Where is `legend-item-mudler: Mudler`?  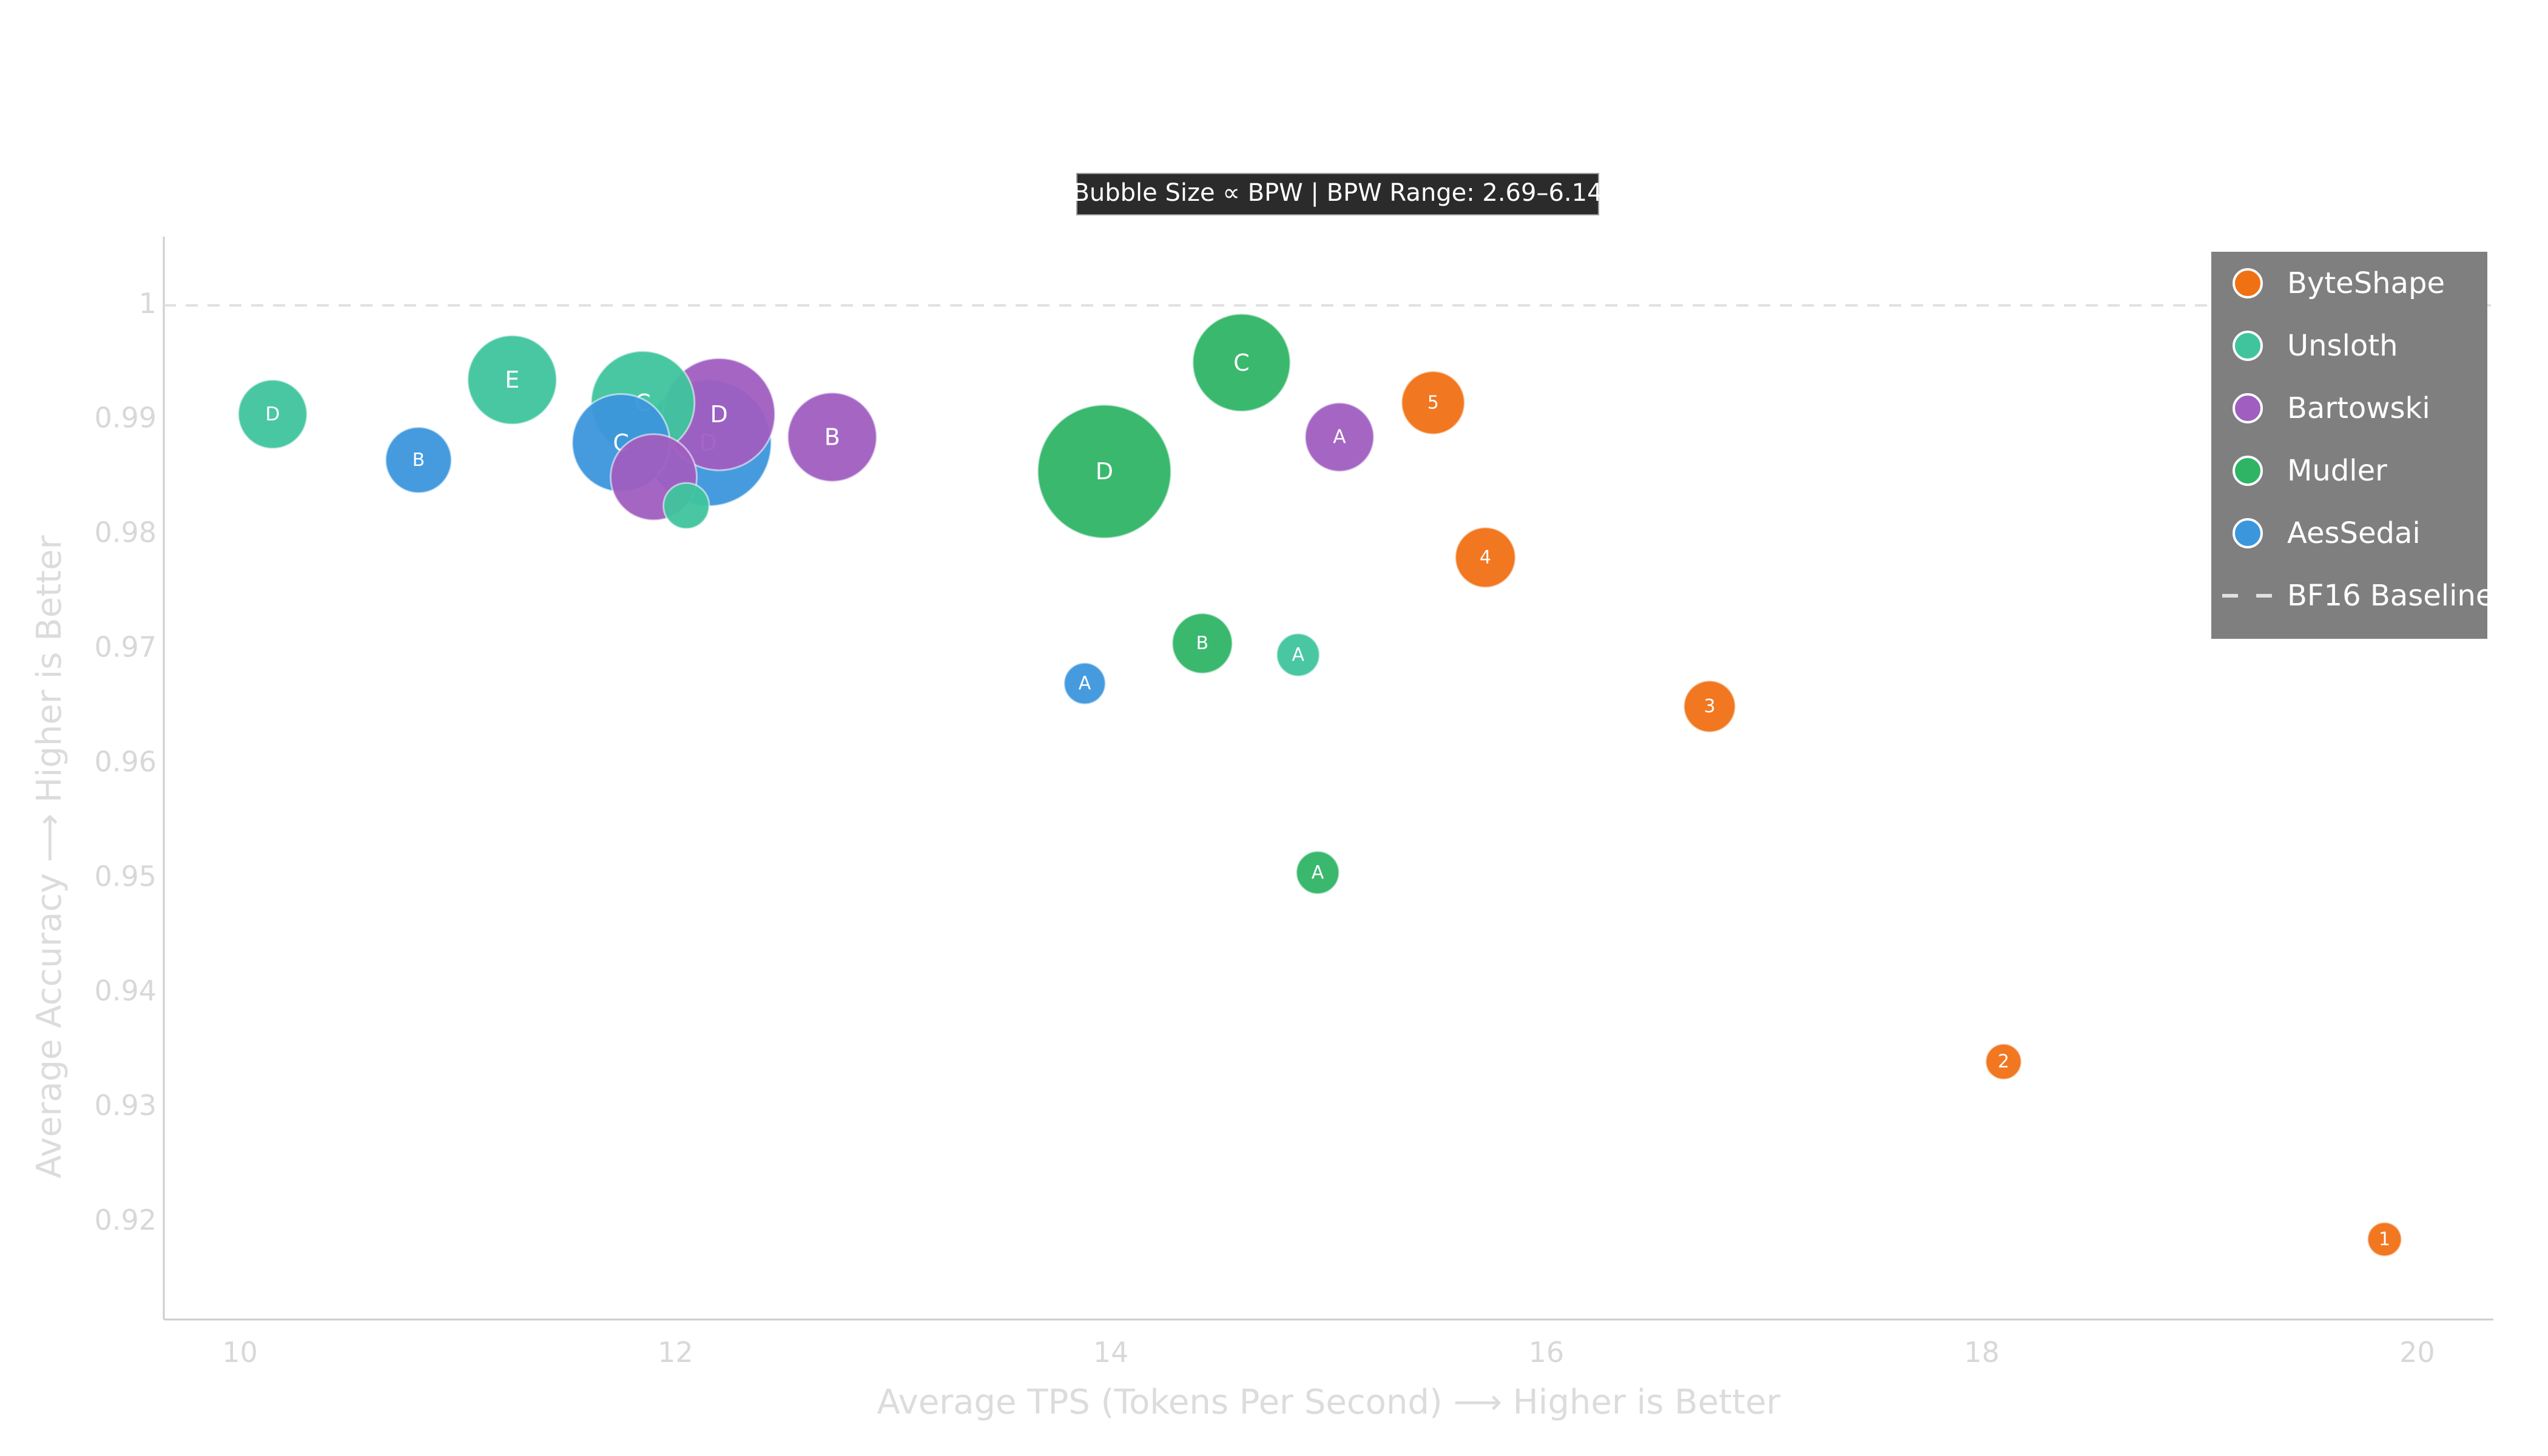 legend-item-mudler: Mudler is located at coordinates (2310, 471).